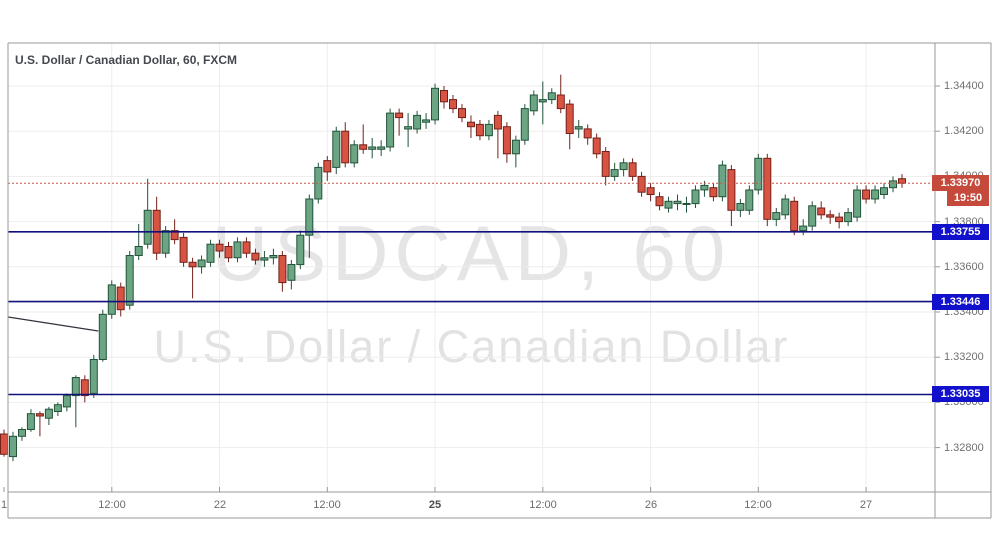  Describe the element at coordinates (960, 394) in the screenshot. I see `level-price-label: 1.33035` at that location.